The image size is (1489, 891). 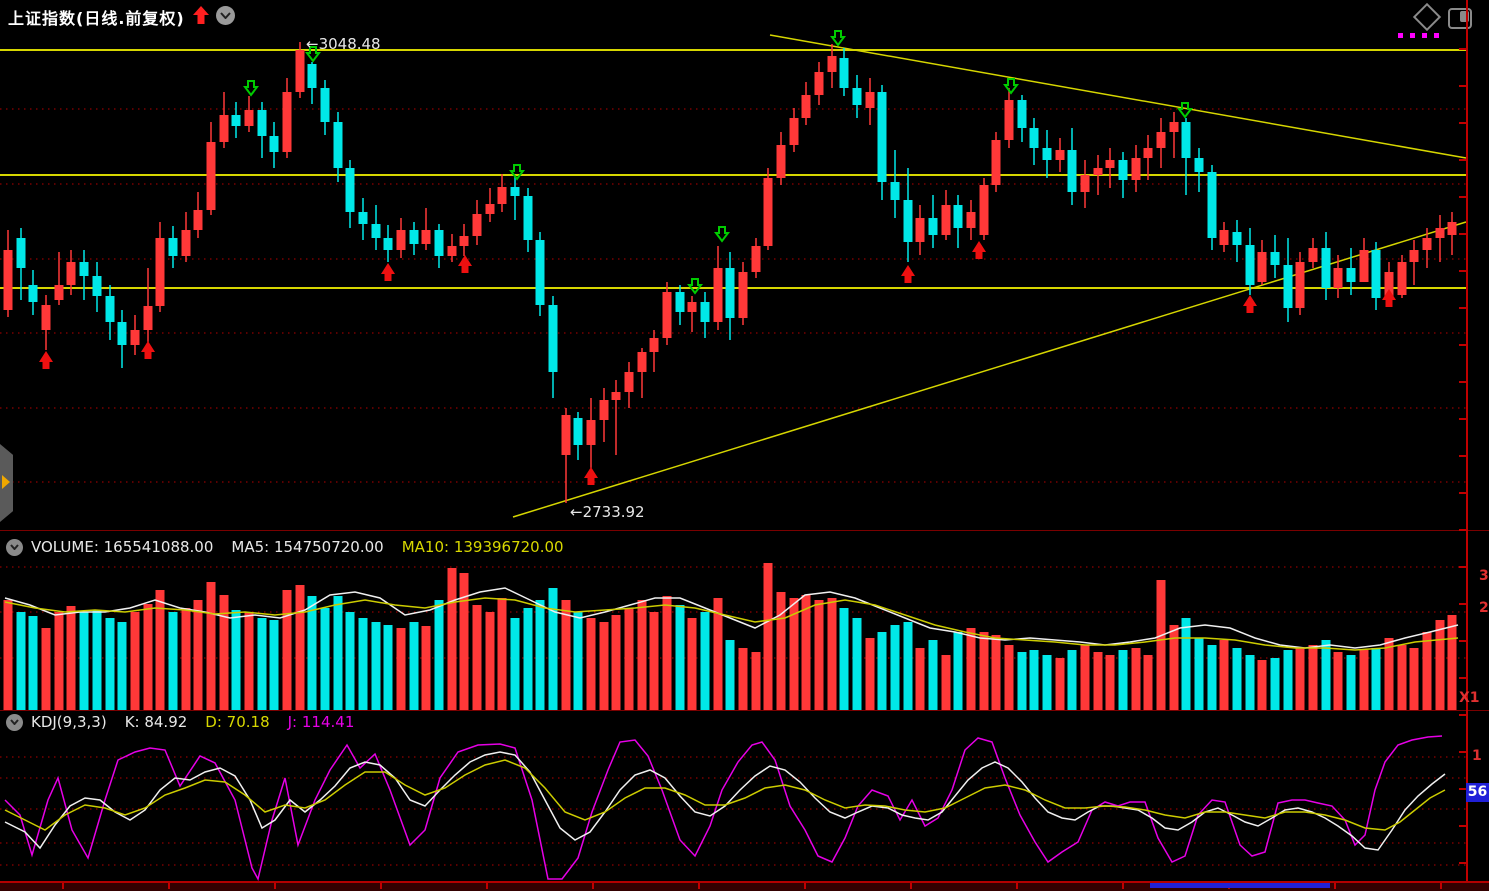 I want to click on price-axis, so click(x=1467, y=440).